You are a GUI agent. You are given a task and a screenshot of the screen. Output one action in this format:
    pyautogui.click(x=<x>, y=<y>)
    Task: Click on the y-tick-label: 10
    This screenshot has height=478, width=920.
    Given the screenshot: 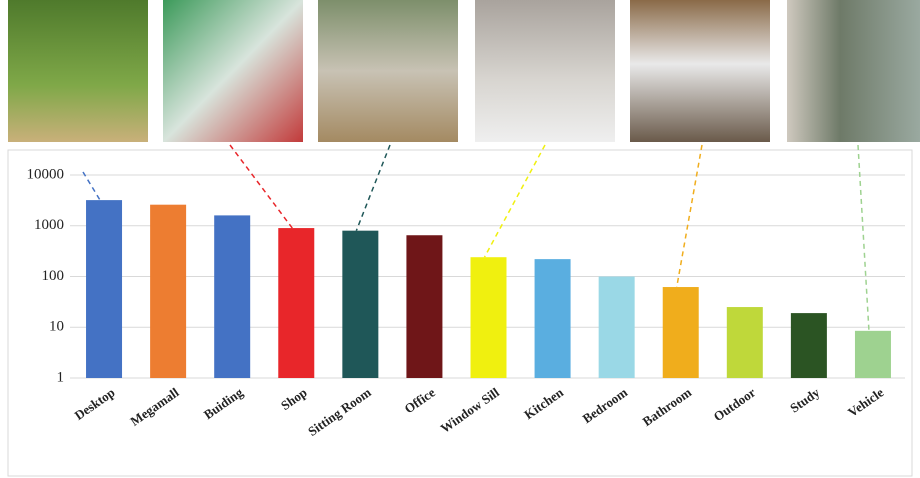 What is the action you would take?
    pyautogui.click(x=56, y=327)
    